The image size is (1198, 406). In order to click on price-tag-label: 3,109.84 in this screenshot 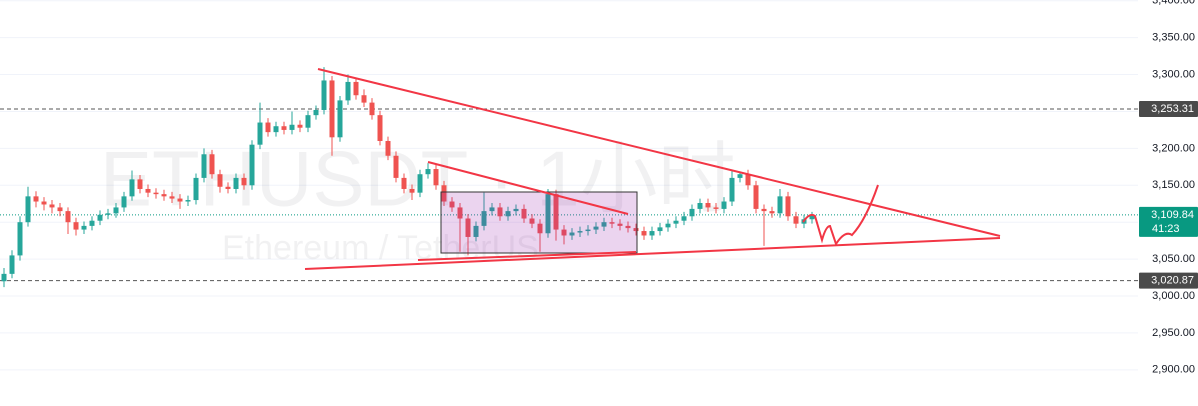, I will do `click(1172, 215)`.